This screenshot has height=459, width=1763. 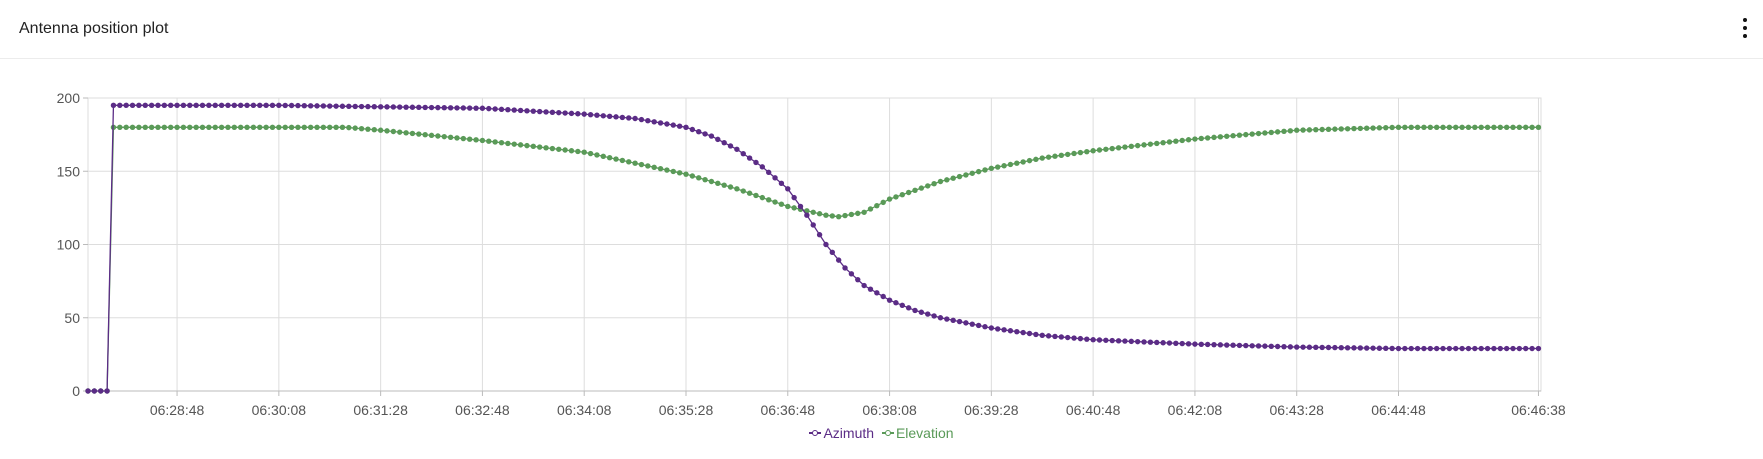 I want to click on legend-marker-icon, so click(x=815, y=433).